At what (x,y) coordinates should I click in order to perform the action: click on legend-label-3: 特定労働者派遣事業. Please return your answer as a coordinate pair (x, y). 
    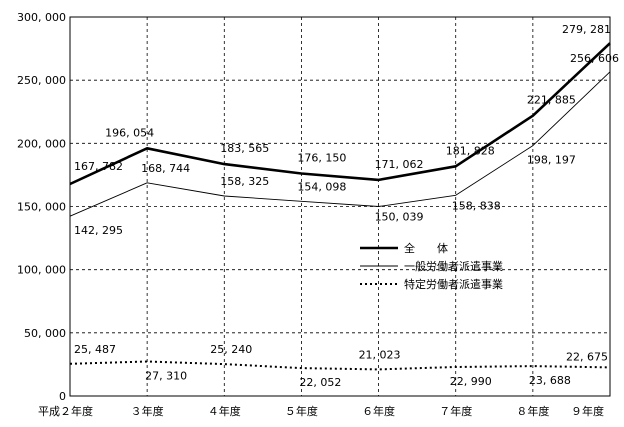
    Looking at the image, I should click on (453, 284).